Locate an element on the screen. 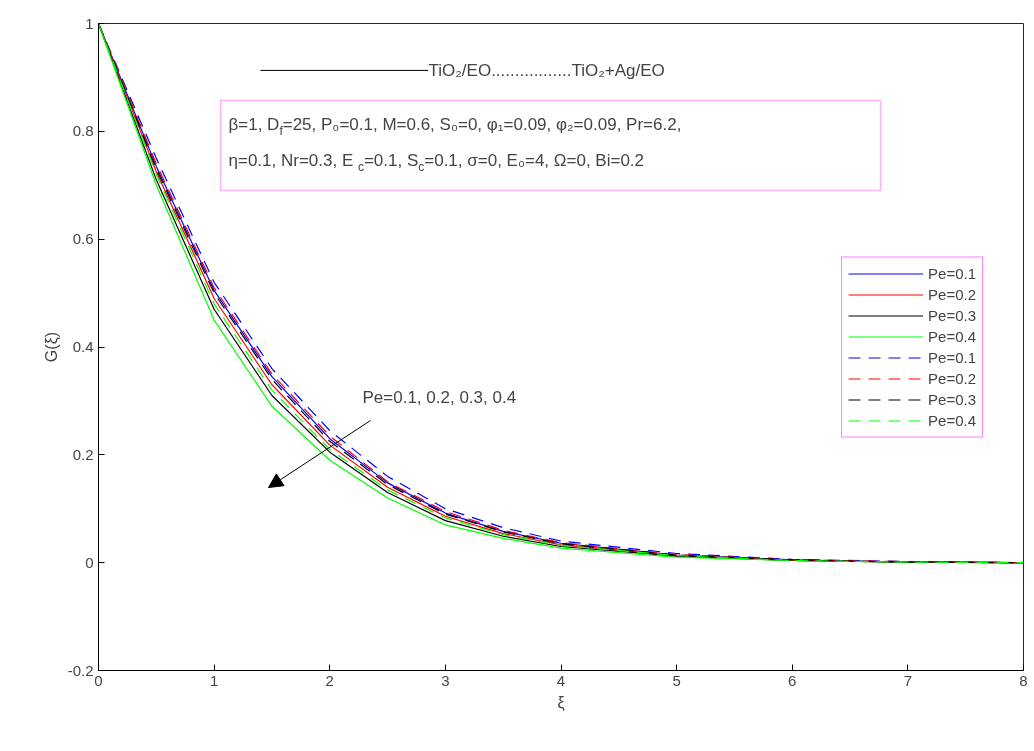  y-tick-label: 0.2 is located at coordinates (83, 454).